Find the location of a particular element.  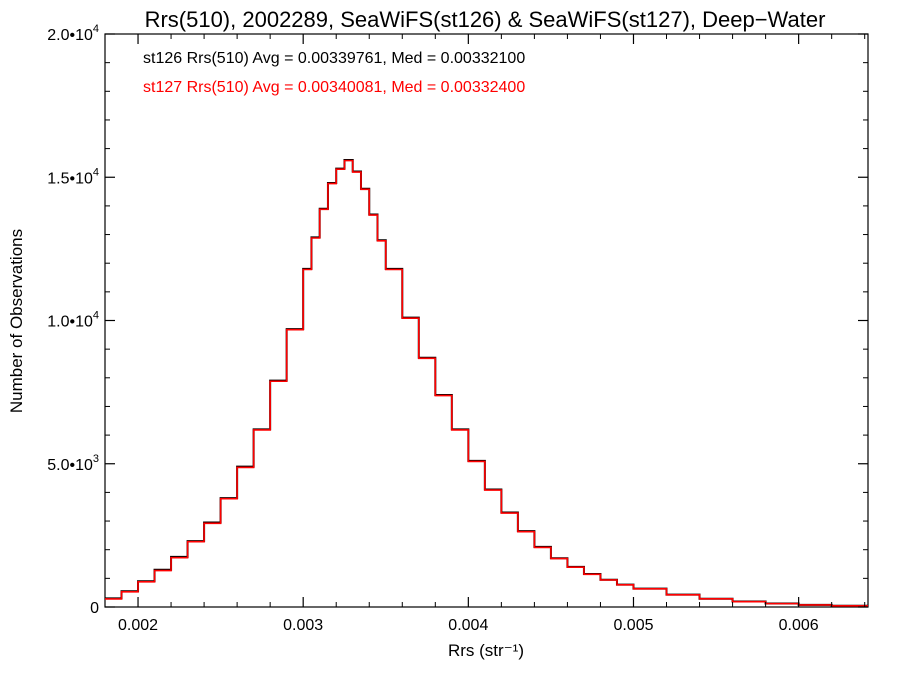

x-tick-label: 0.003 is located at coordinates (303, 625).